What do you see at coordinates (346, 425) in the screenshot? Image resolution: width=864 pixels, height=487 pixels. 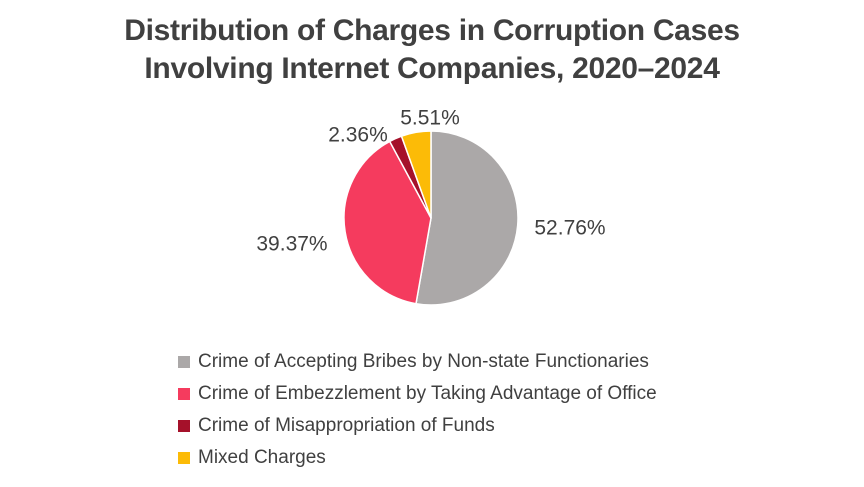 I see `legend-label: Crime of Misappropriation of Funds` at bounding box center [346, 425].